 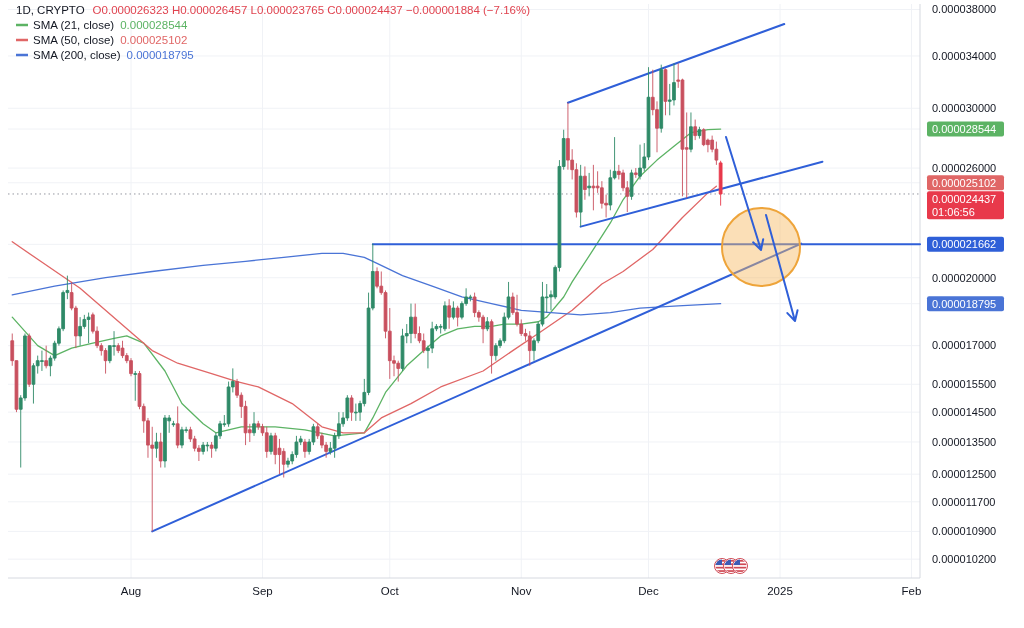 What do you see at coordinates (964, 558) in the screenshot?
I see `y-tick-label: 0.000010200` at bounding box center [964, 558].